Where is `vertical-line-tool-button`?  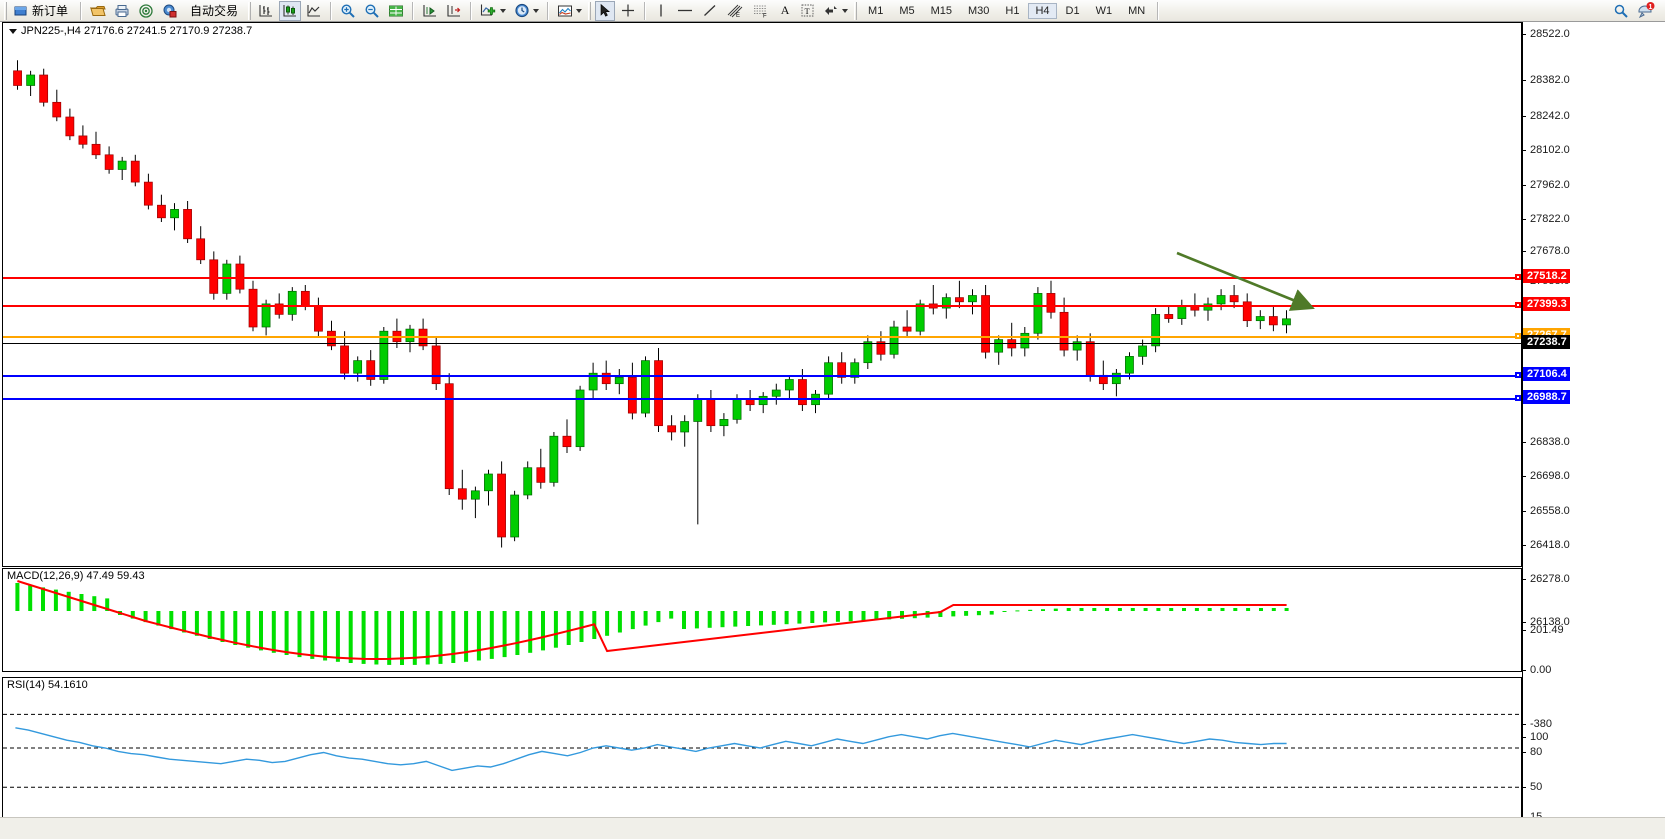
vertical-line-tool-button is located at coordinates (661, 11).